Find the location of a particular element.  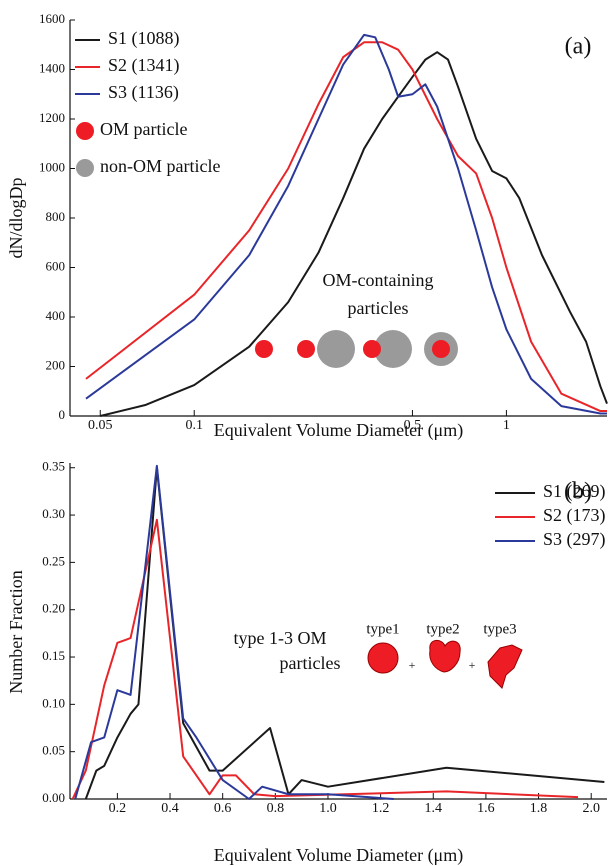

y-tick-label: 0.05 is located at coordinates (53, 750).